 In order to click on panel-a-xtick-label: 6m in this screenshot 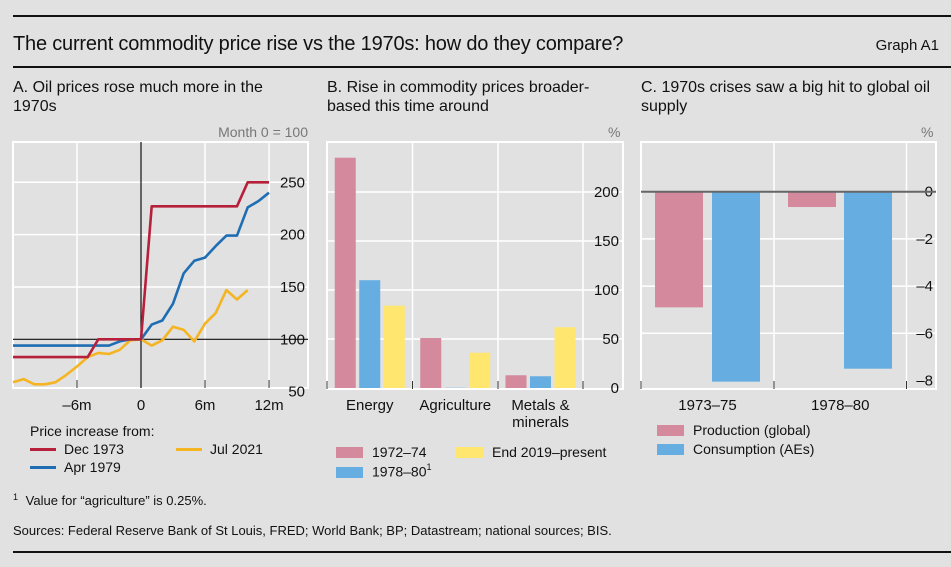, I will do `click(205, 405)`.